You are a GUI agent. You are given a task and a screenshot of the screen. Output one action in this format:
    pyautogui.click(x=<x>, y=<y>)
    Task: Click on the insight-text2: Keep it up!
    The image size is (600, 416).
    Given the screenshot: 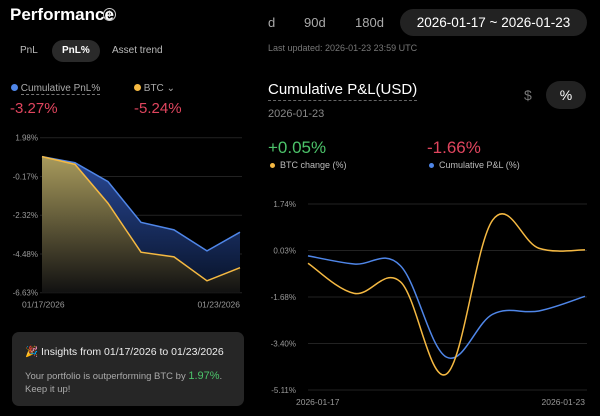 What is the action you would take?
    pyautogui.click(x=48, y=389)
    